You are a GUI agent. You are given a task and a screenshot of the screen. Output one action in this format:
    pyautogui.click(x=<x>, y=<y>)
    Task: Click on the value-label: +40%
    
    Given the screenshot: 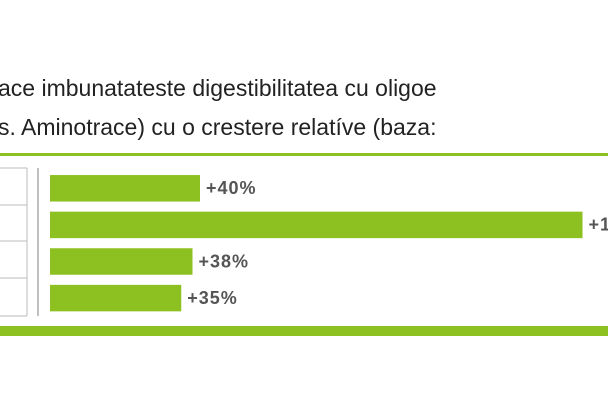 What is the action you would take?
    pyautogui.click(x=231, y=188)
    